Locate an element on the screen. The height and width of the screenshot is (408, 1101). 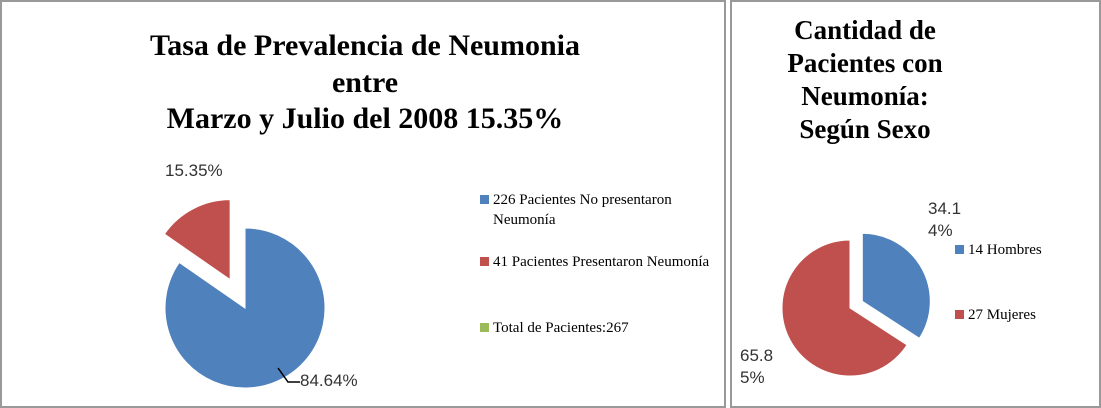
title-line: Neumonía: is located at coordinates (865, 95).